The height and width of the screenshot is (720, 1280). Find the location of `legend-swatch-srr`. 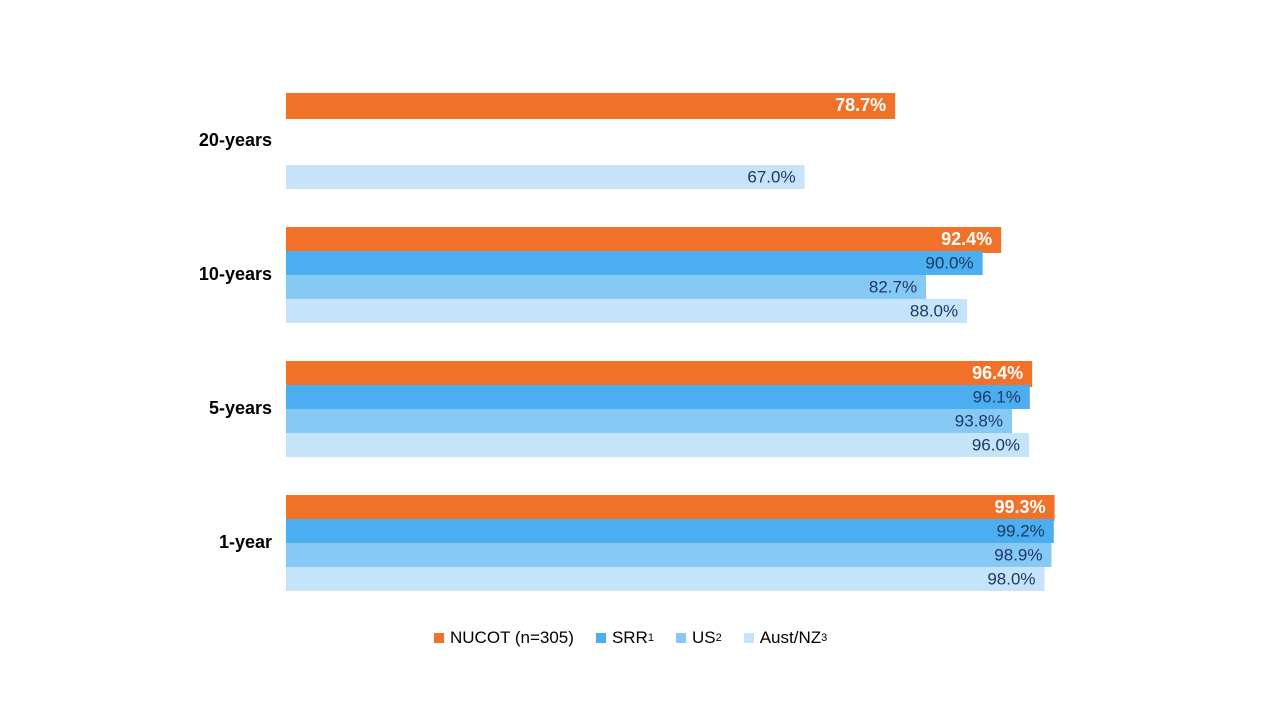

legend-swatch-srr is located at coordinates (600, 638).